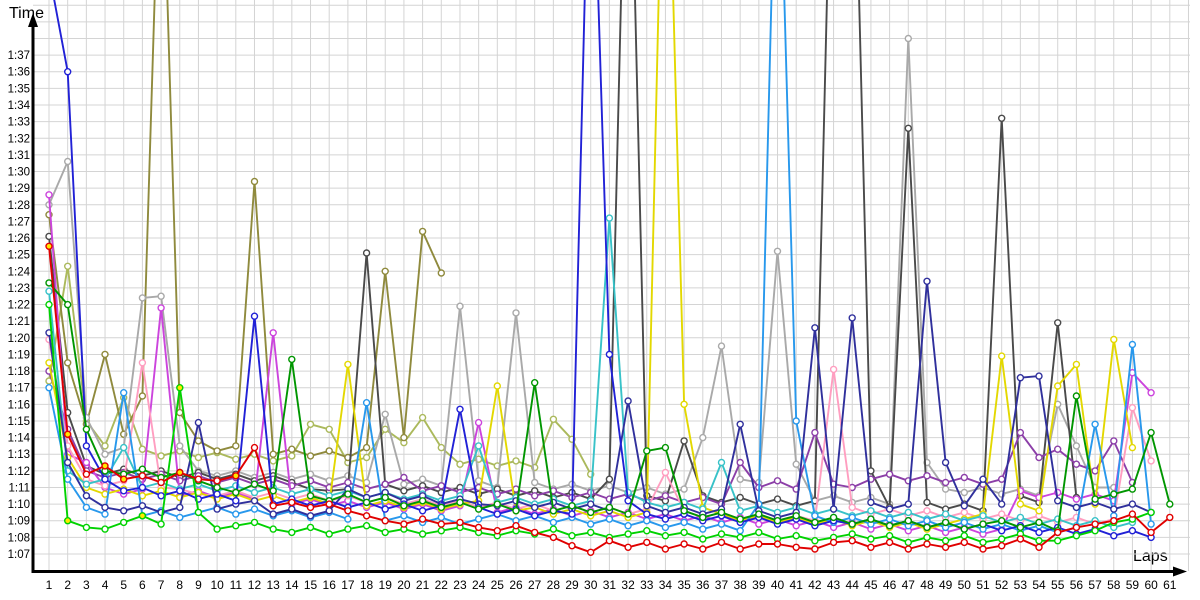  What do you see at coordinates (19, 139) in the screenshot?
I see `y-tick-label: 1:32` at bounding box center [19, 139].